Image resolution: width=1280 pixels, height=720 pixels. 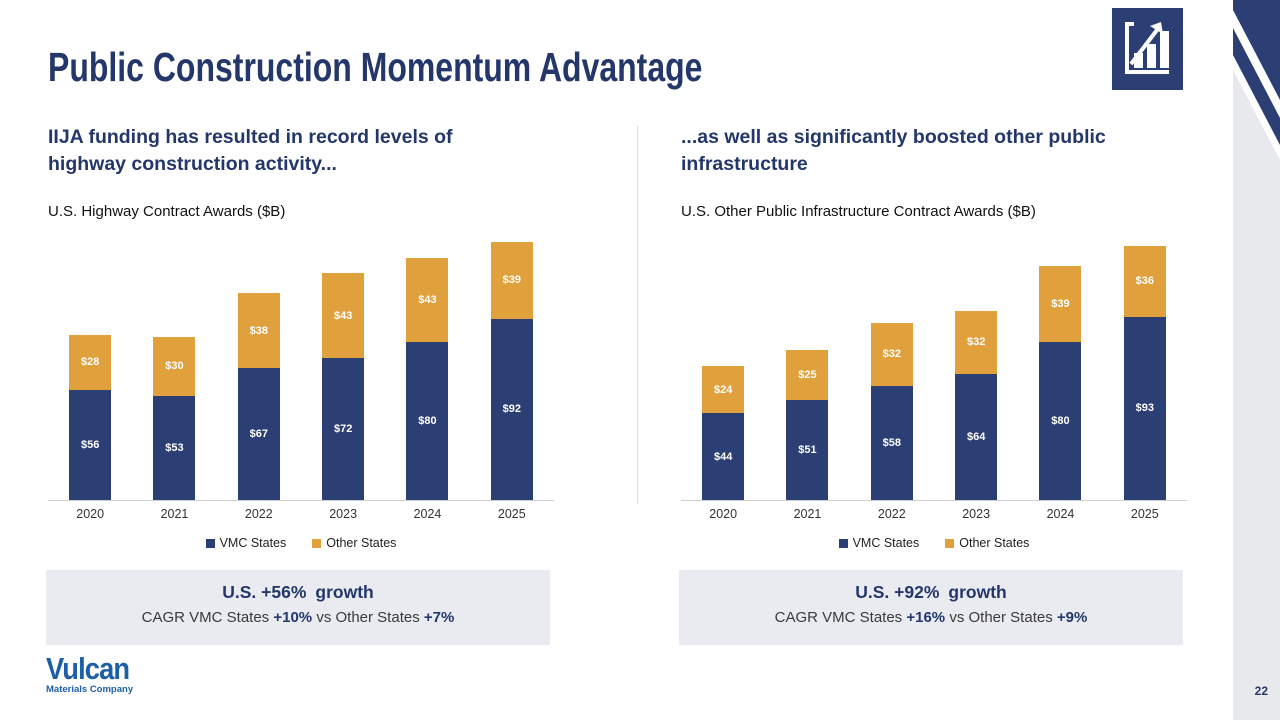 I want to click on bar-segment: $93, so click(x=1144, y=408).